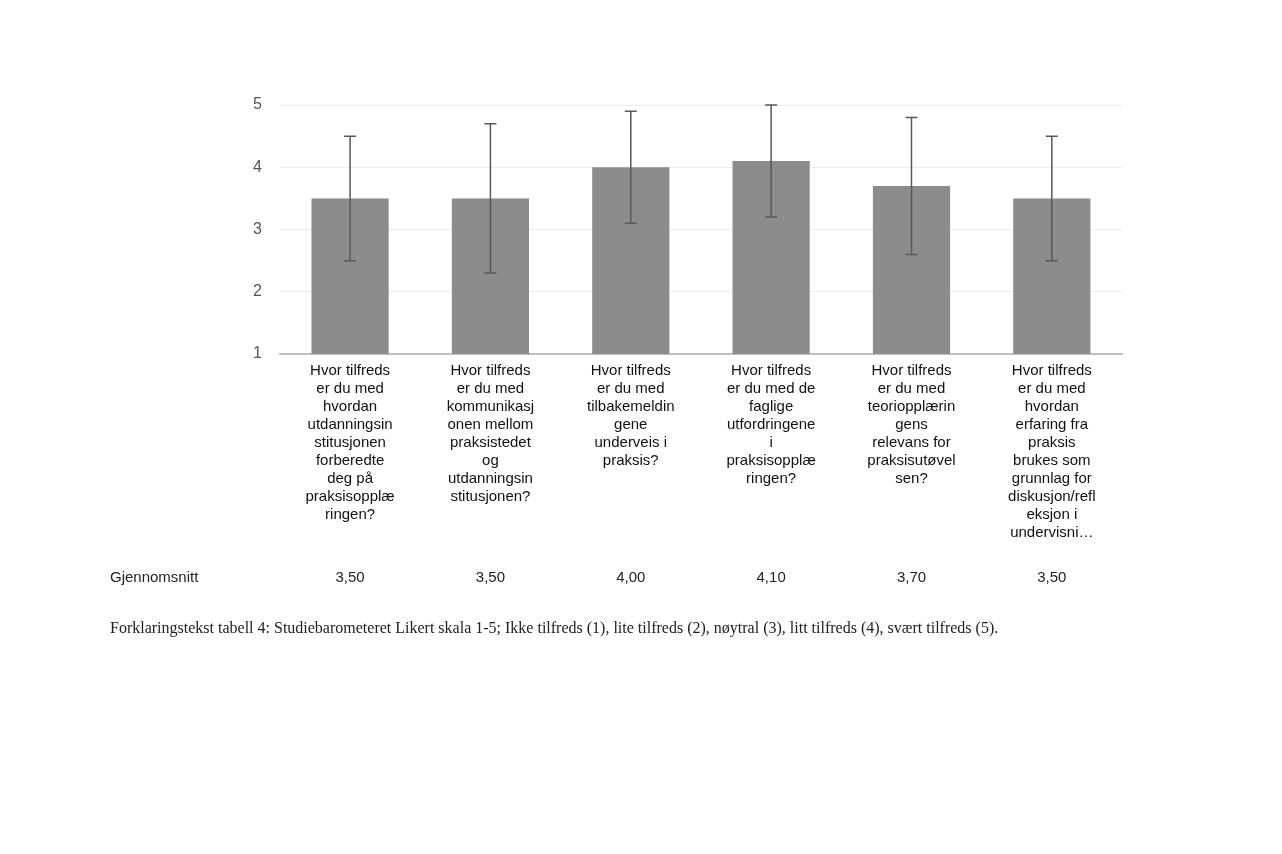 The height and width of the screenshot is (854, 1282). Describe the element at coordinates (350, 442) in the screenshot. I see `category-label: Hvor tilfreds er du med hvordan utdanningsinstitusjonen forberedte deg på praksisopplæringen?` at that location.